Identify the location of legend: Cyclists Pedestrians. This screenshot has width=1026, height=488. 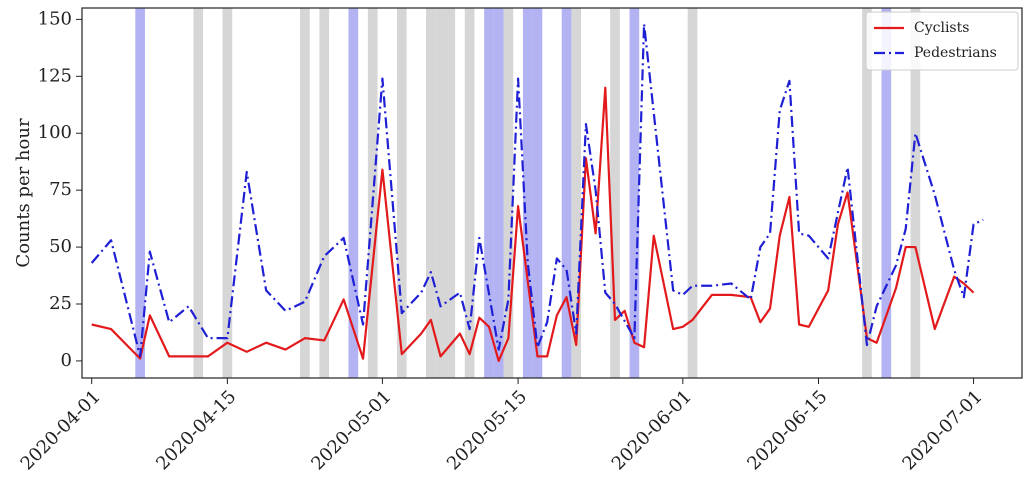
(942, 41).